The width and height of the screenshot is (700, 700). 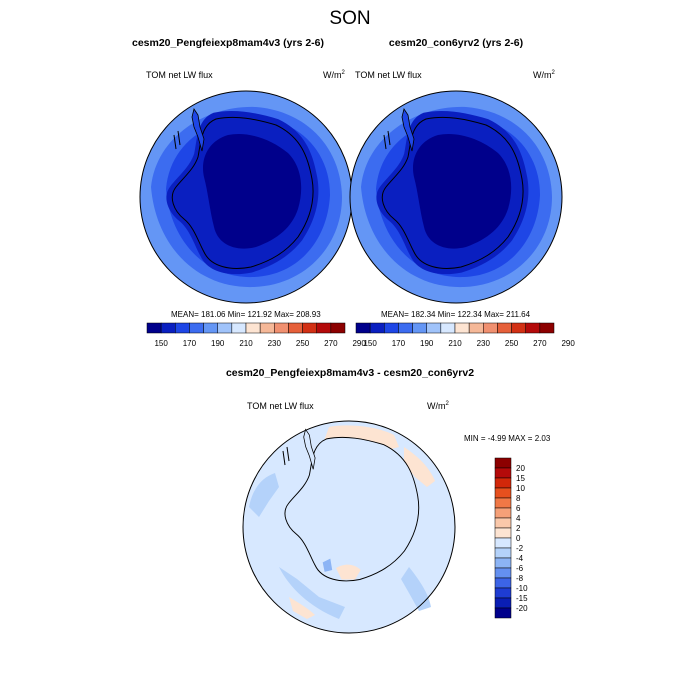 What do you see at coordinates (447, 404) in the screenshot?
I see `diff-units-sup: 2` at bounding box center [447, 404].